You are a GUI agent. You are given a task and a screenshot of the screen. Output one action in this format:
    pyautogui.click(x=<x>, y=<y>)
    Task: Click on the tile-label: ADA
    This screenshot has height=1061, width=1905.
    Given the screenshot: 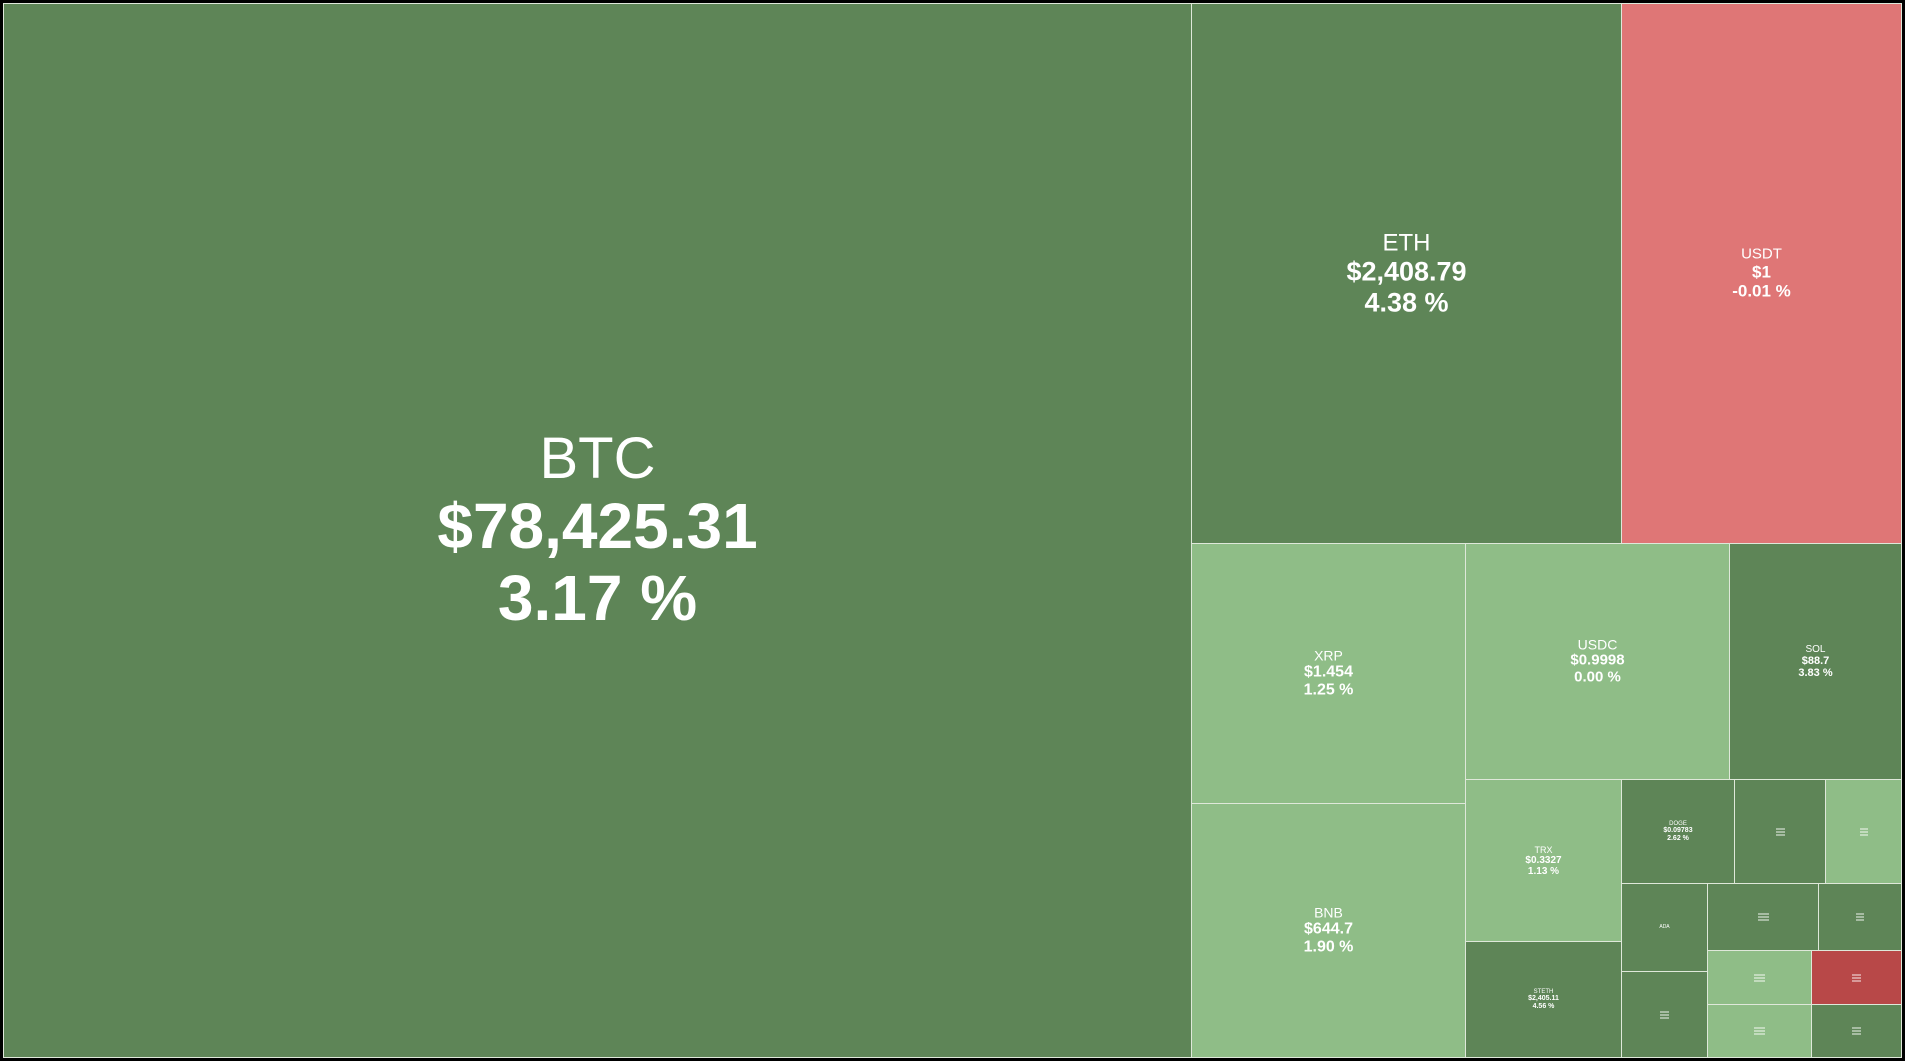 What is the action you would take?
    pyautogui.click(x=1664, y=927)
    